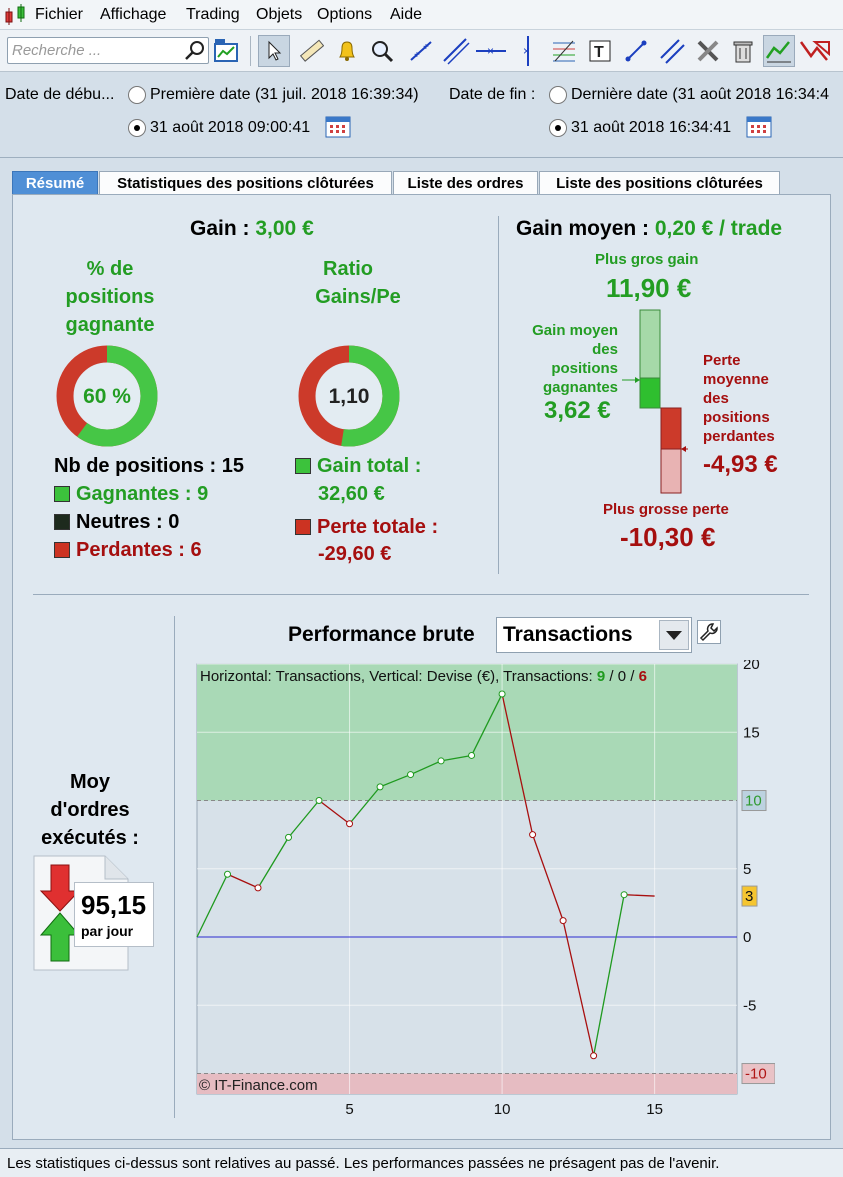 This screenshot has width=843, height=1177. What do you see at coordinates (779, 51) in the screenshot?
I see `show-positions-icon` at bounding box center [779, 51].